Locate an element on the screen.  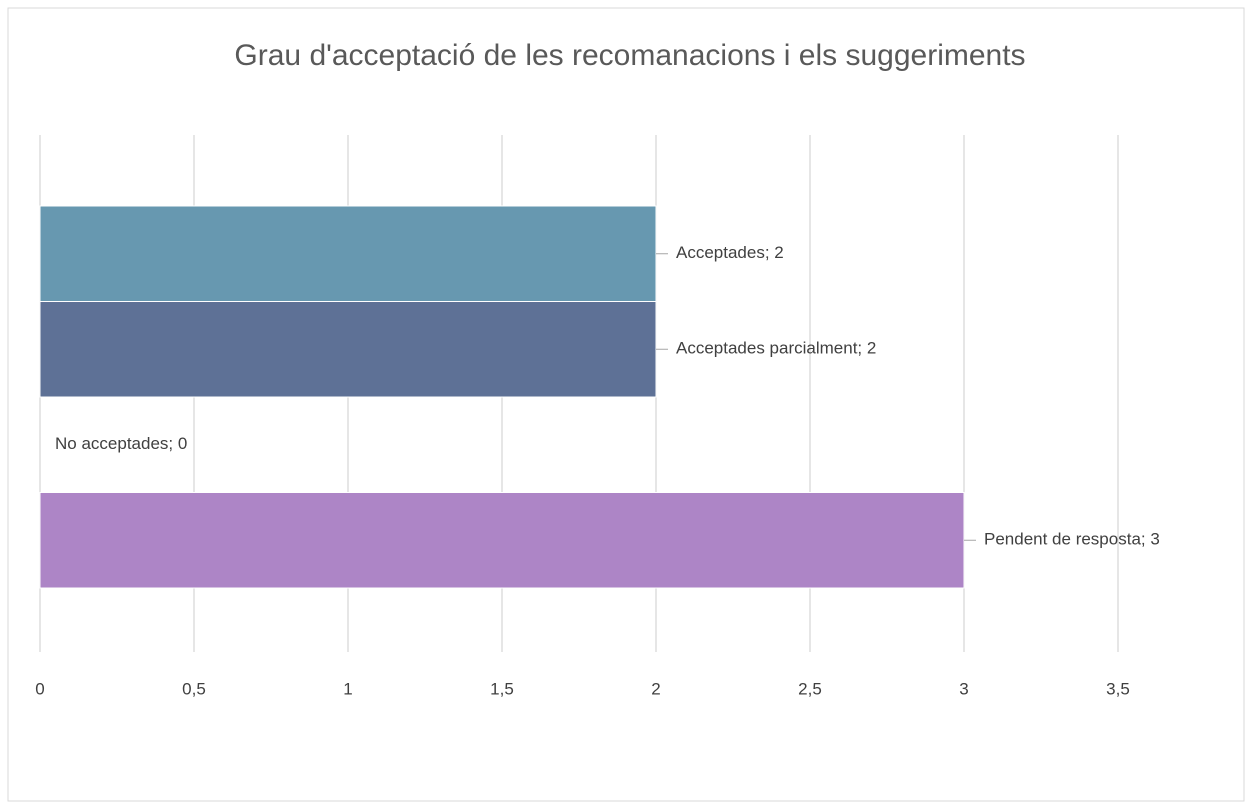
data-label: Acceptades parcialment; 2 is located at coordinates (776, 348).